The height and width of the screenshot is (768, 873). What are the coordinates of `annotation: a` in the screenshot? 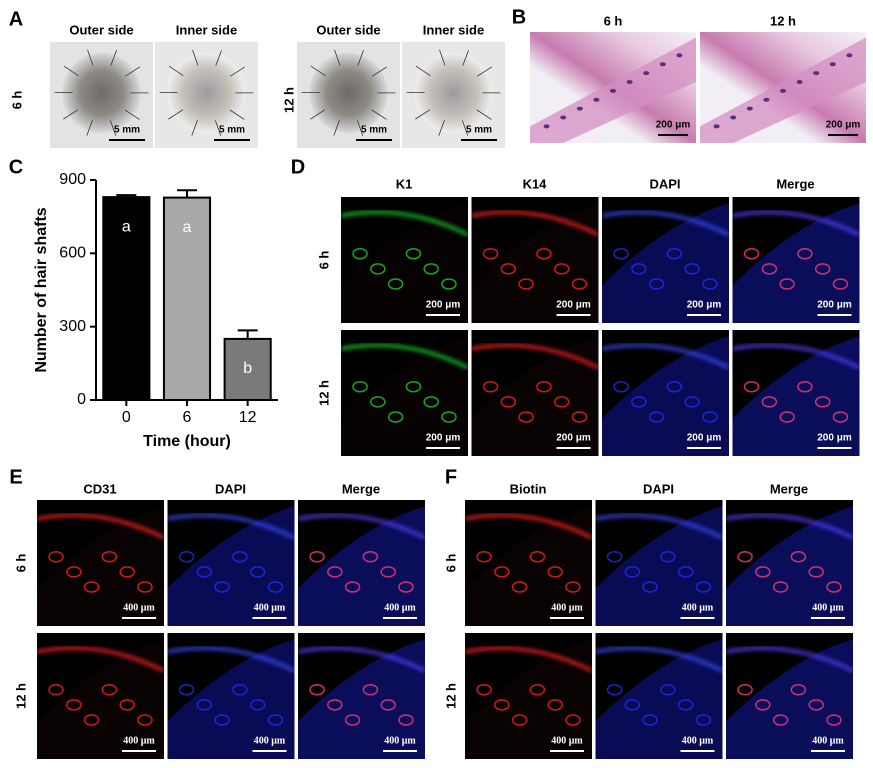 It's located at (126, 226).